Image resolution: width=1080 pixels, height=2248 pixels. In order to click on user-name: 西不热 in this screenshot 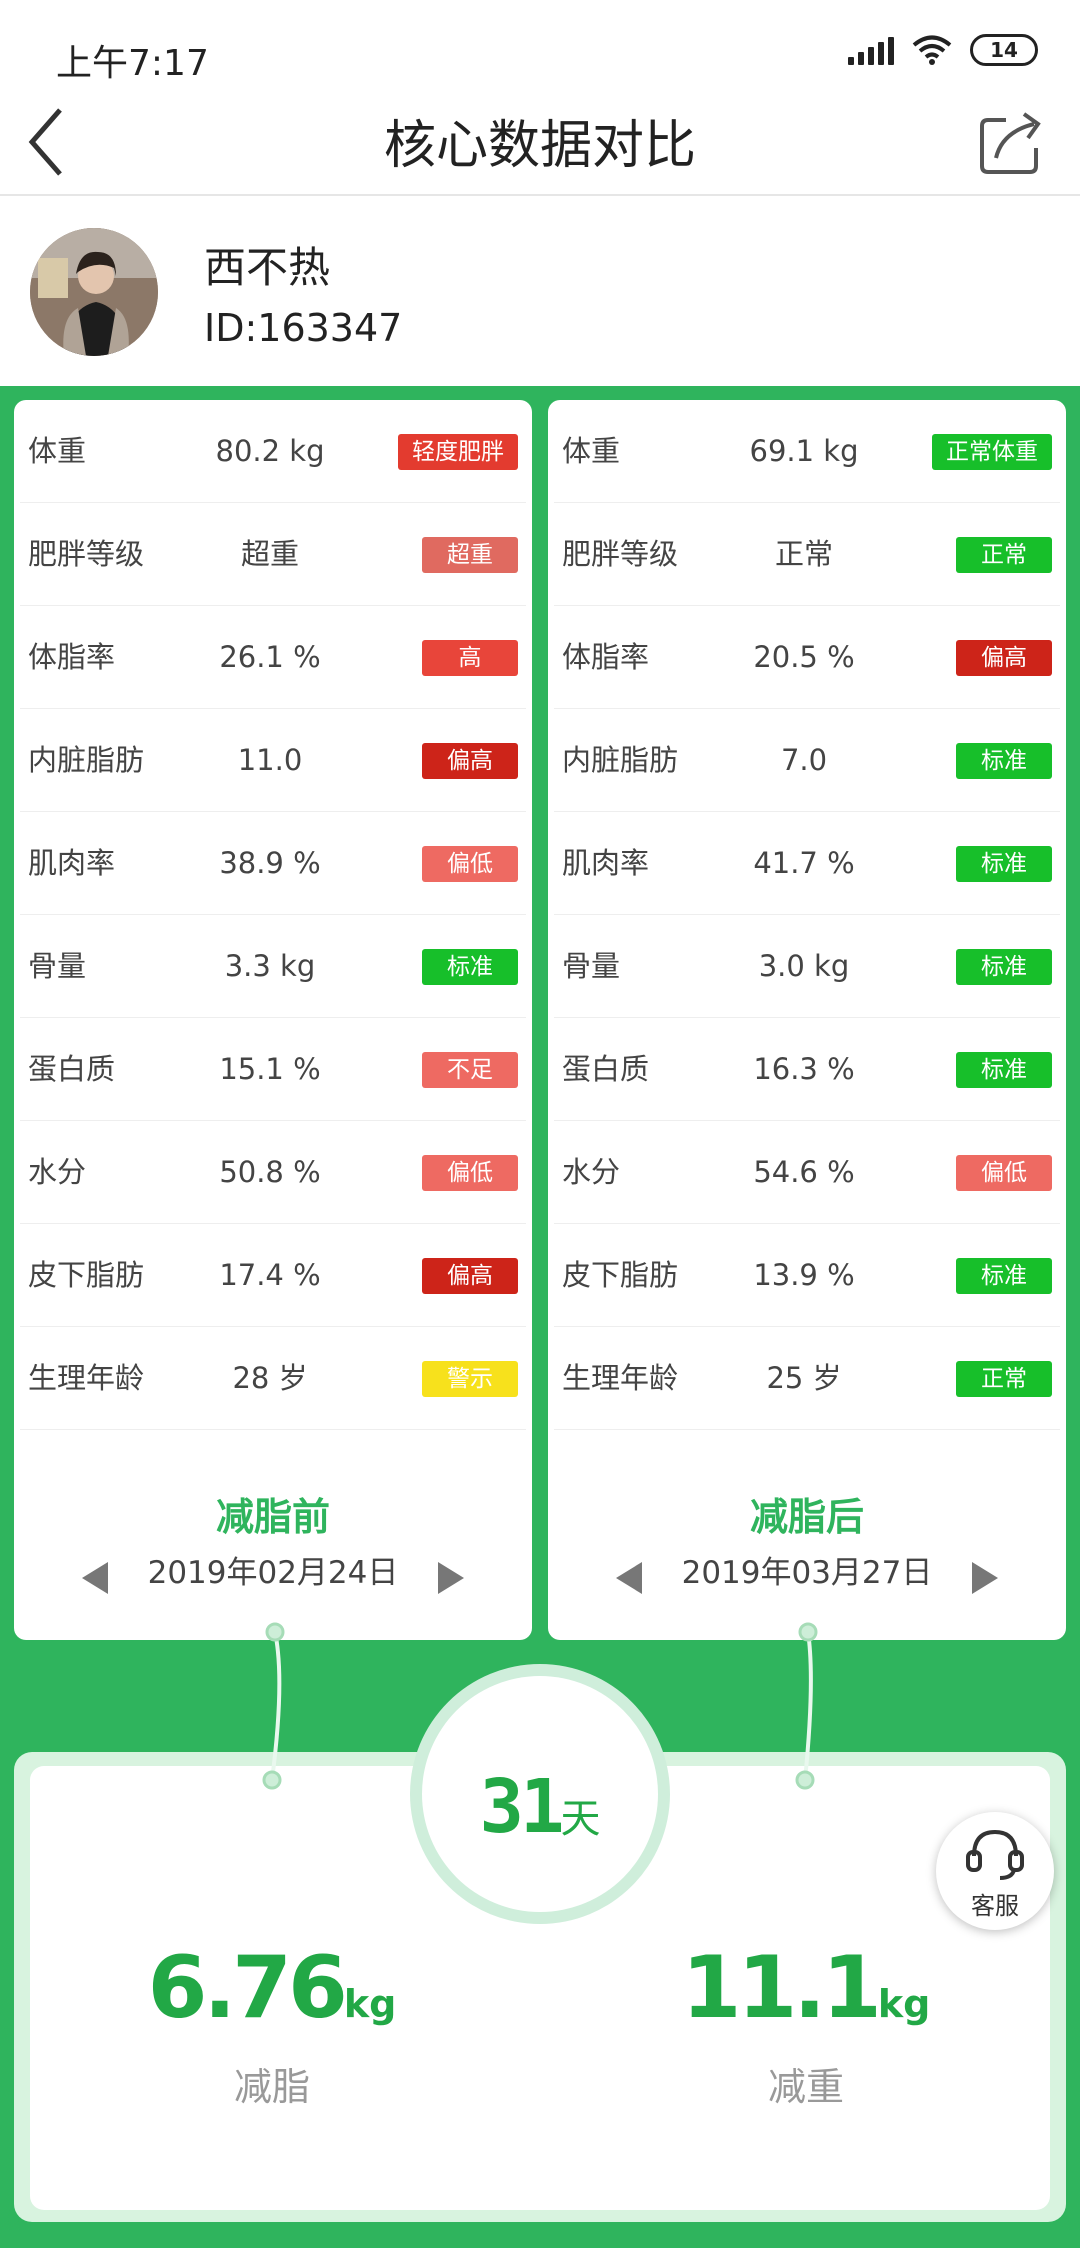, I will do `click(267, 267)`.